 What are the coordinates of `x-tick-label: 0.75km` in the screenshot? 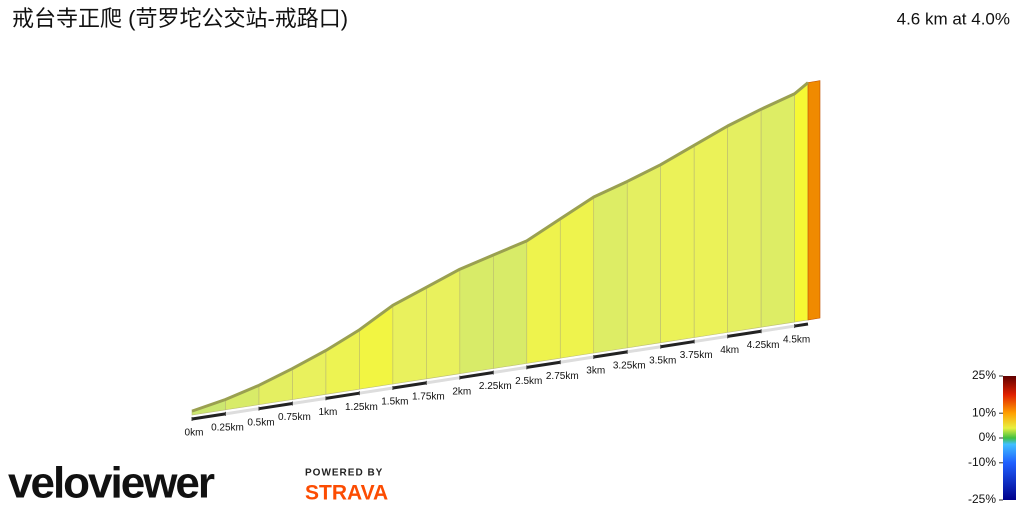 It's located at (294, 417).